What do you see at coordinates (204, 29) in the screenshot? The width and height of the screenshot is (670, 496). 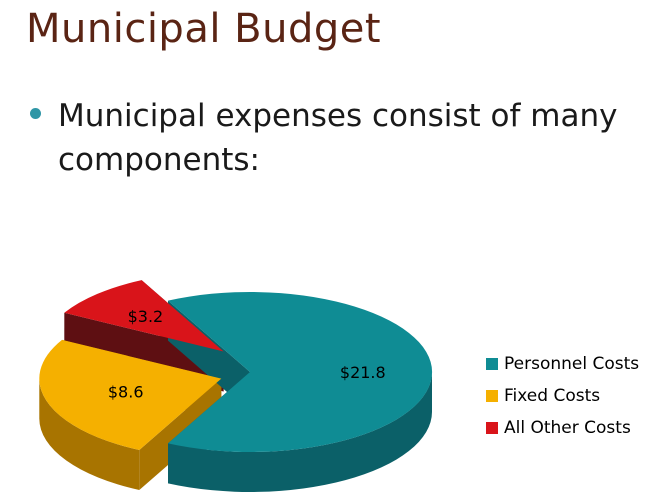 I see `slide-title: Municipal Budget` at bounding box center [204, 29].